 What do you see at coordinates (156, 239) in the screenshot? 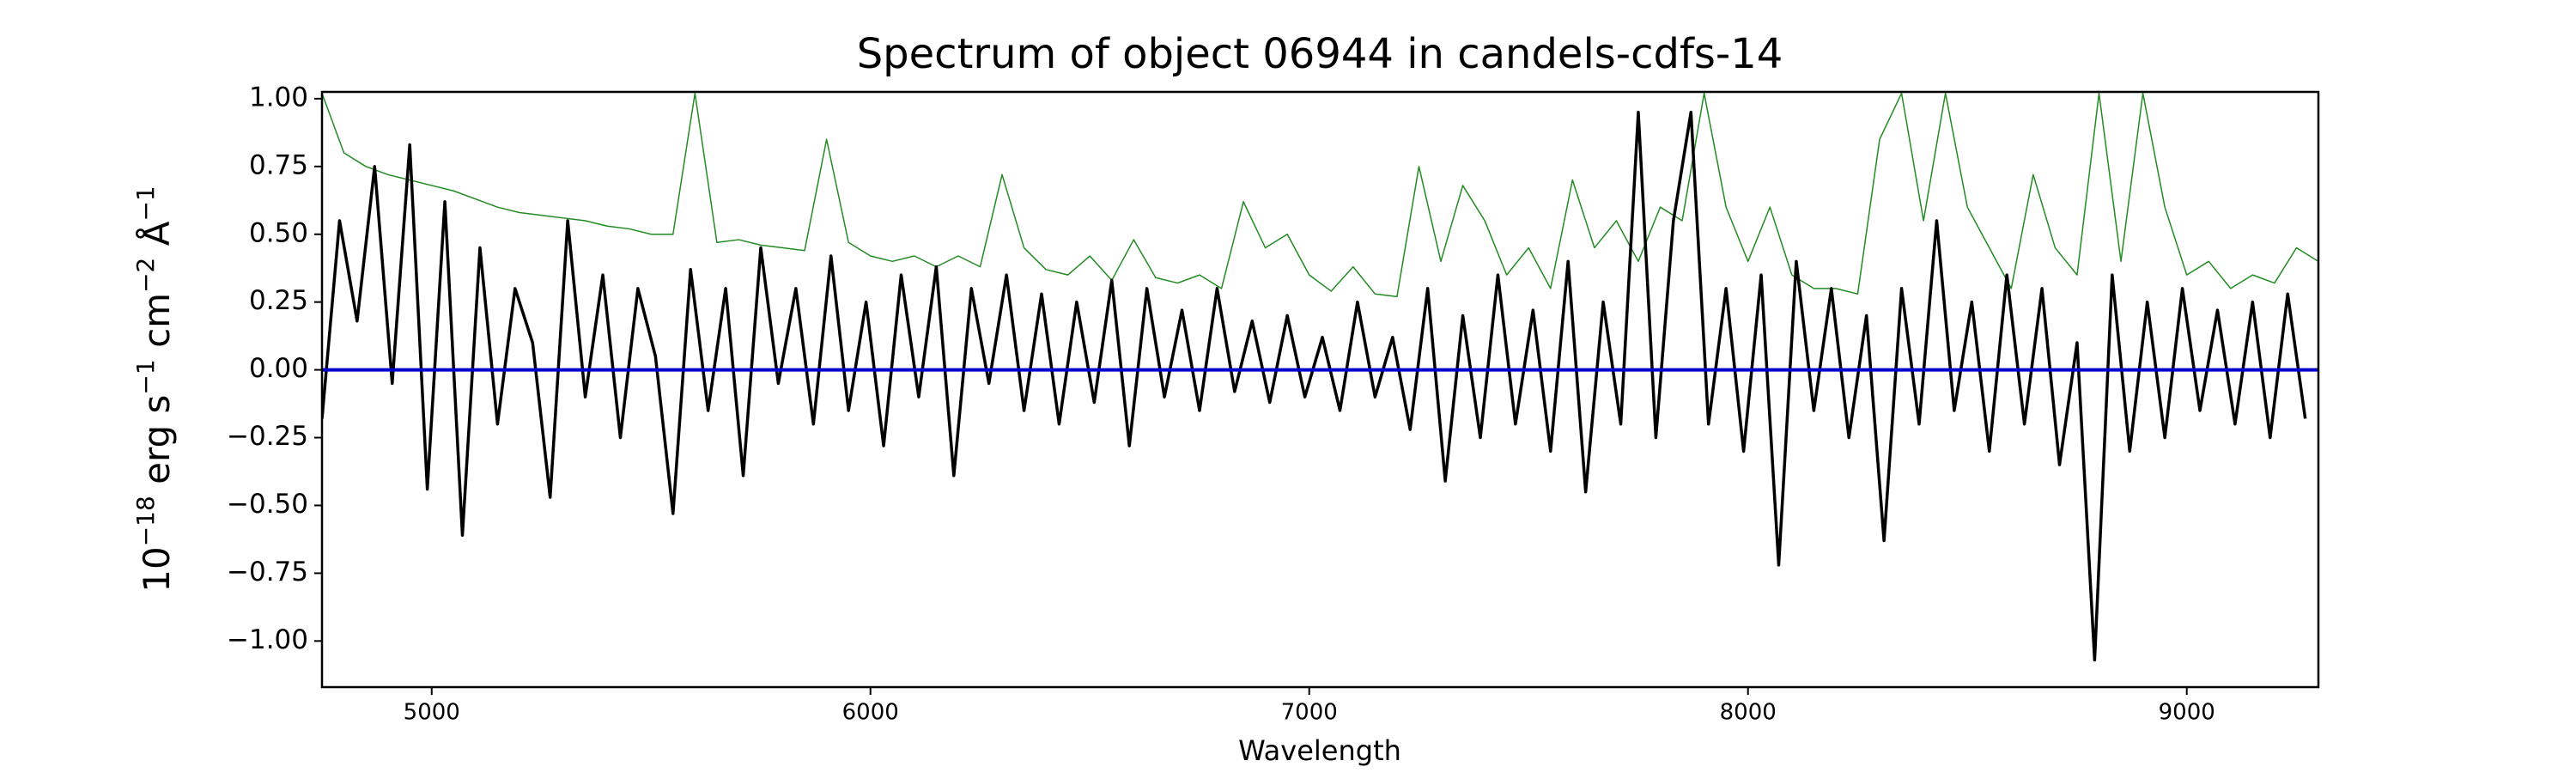
I see `y-label-part: Å` at bounding box center [156, 239].